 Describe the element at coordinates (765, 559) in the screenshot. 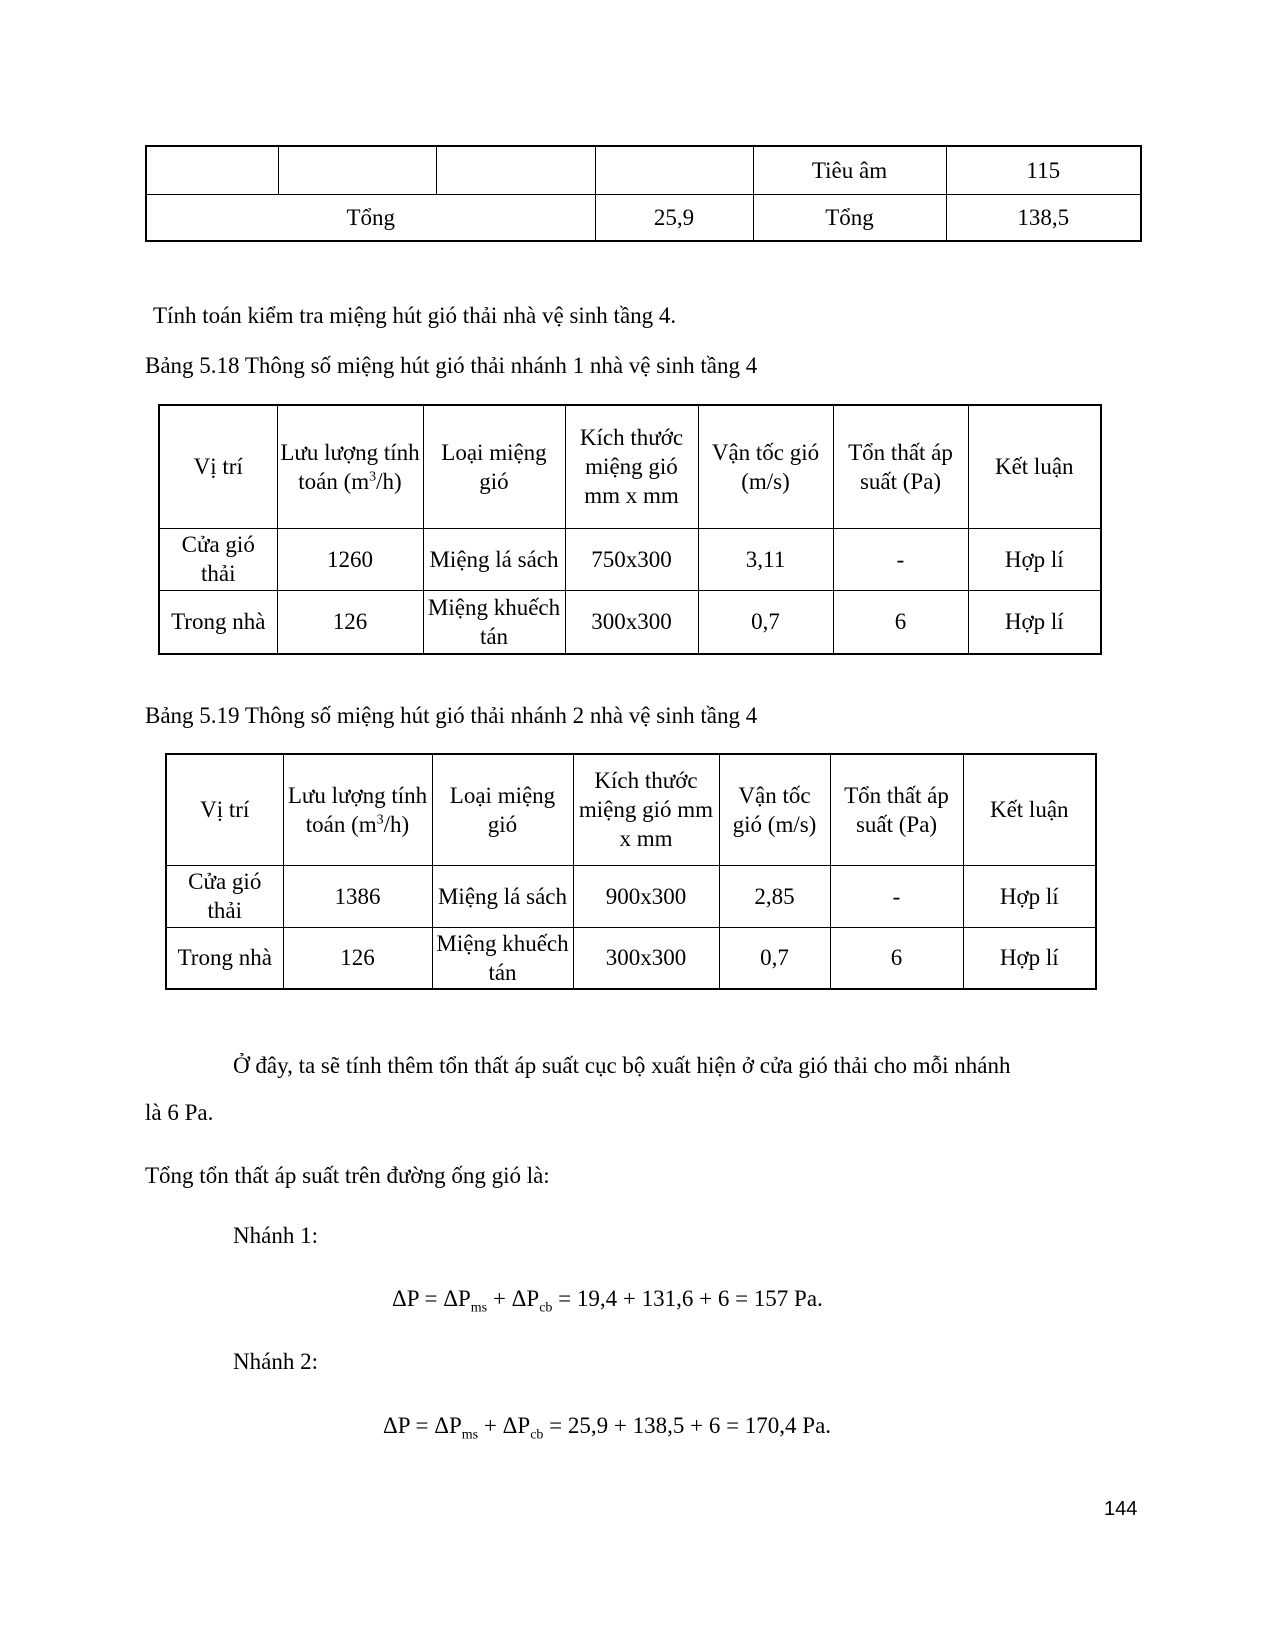

I see `cell: 3,11` at that location.